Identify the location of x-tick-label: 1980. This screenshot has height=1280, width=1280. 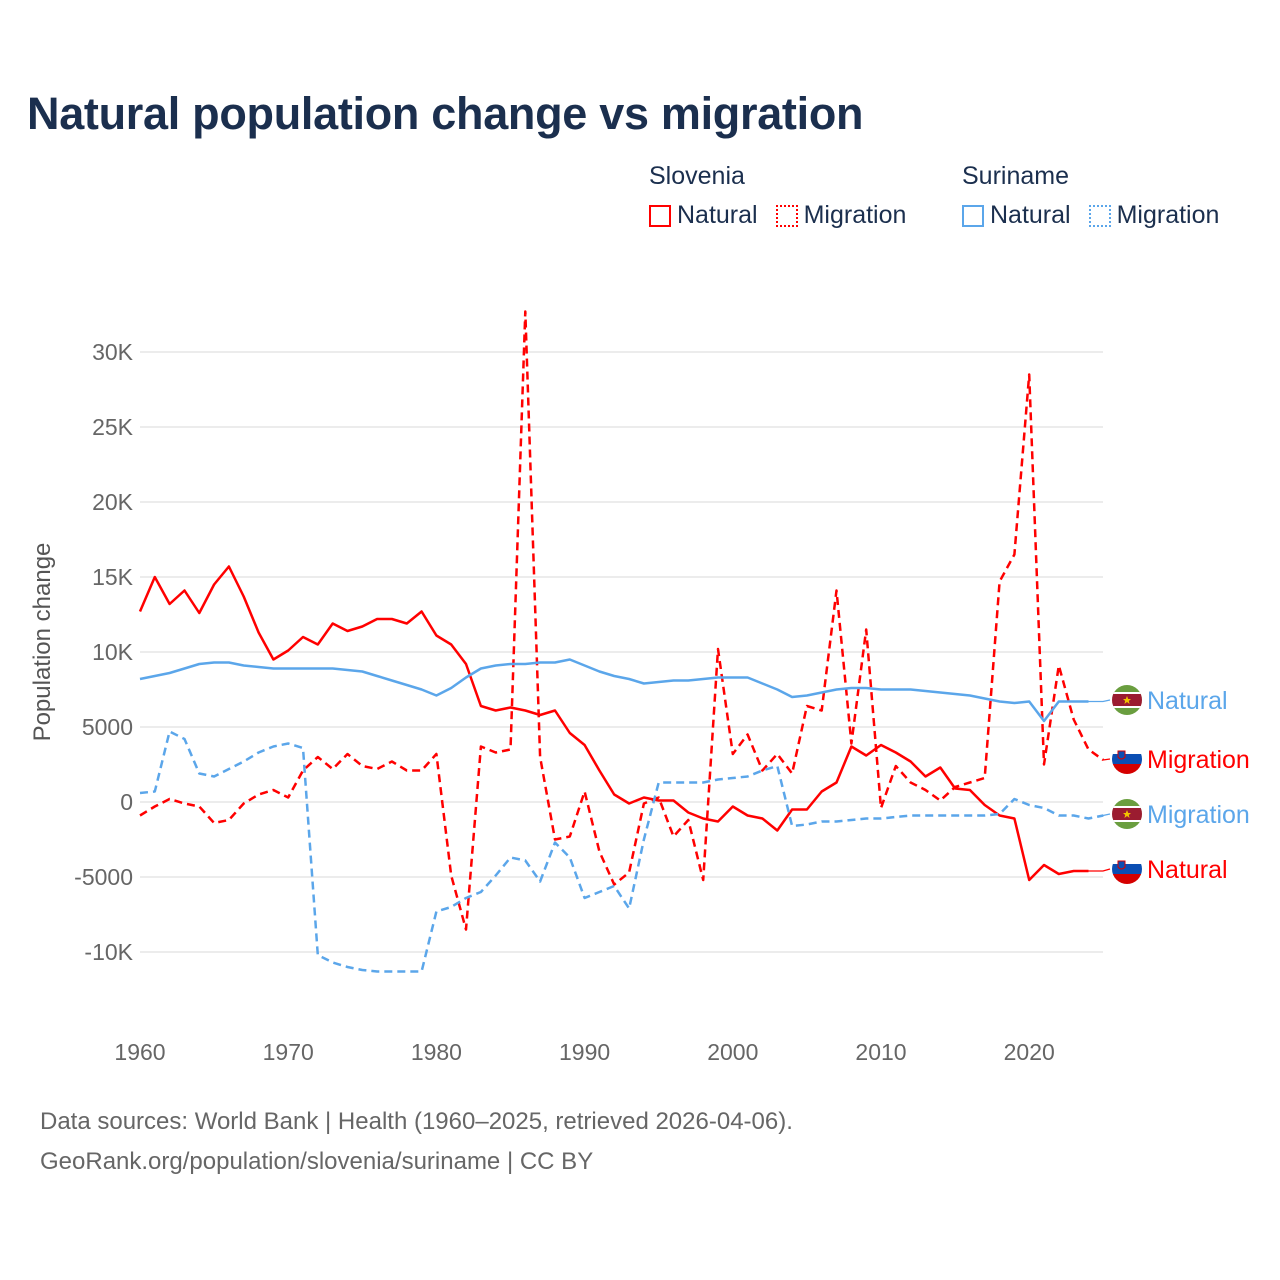
(436, 1052).